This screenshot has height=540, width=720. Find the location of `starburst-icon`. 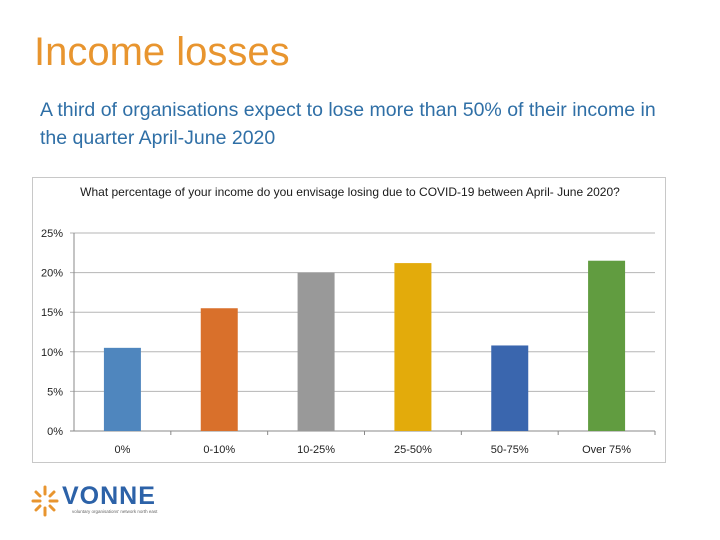

starburst-icon is located at coordinates (45, 501).